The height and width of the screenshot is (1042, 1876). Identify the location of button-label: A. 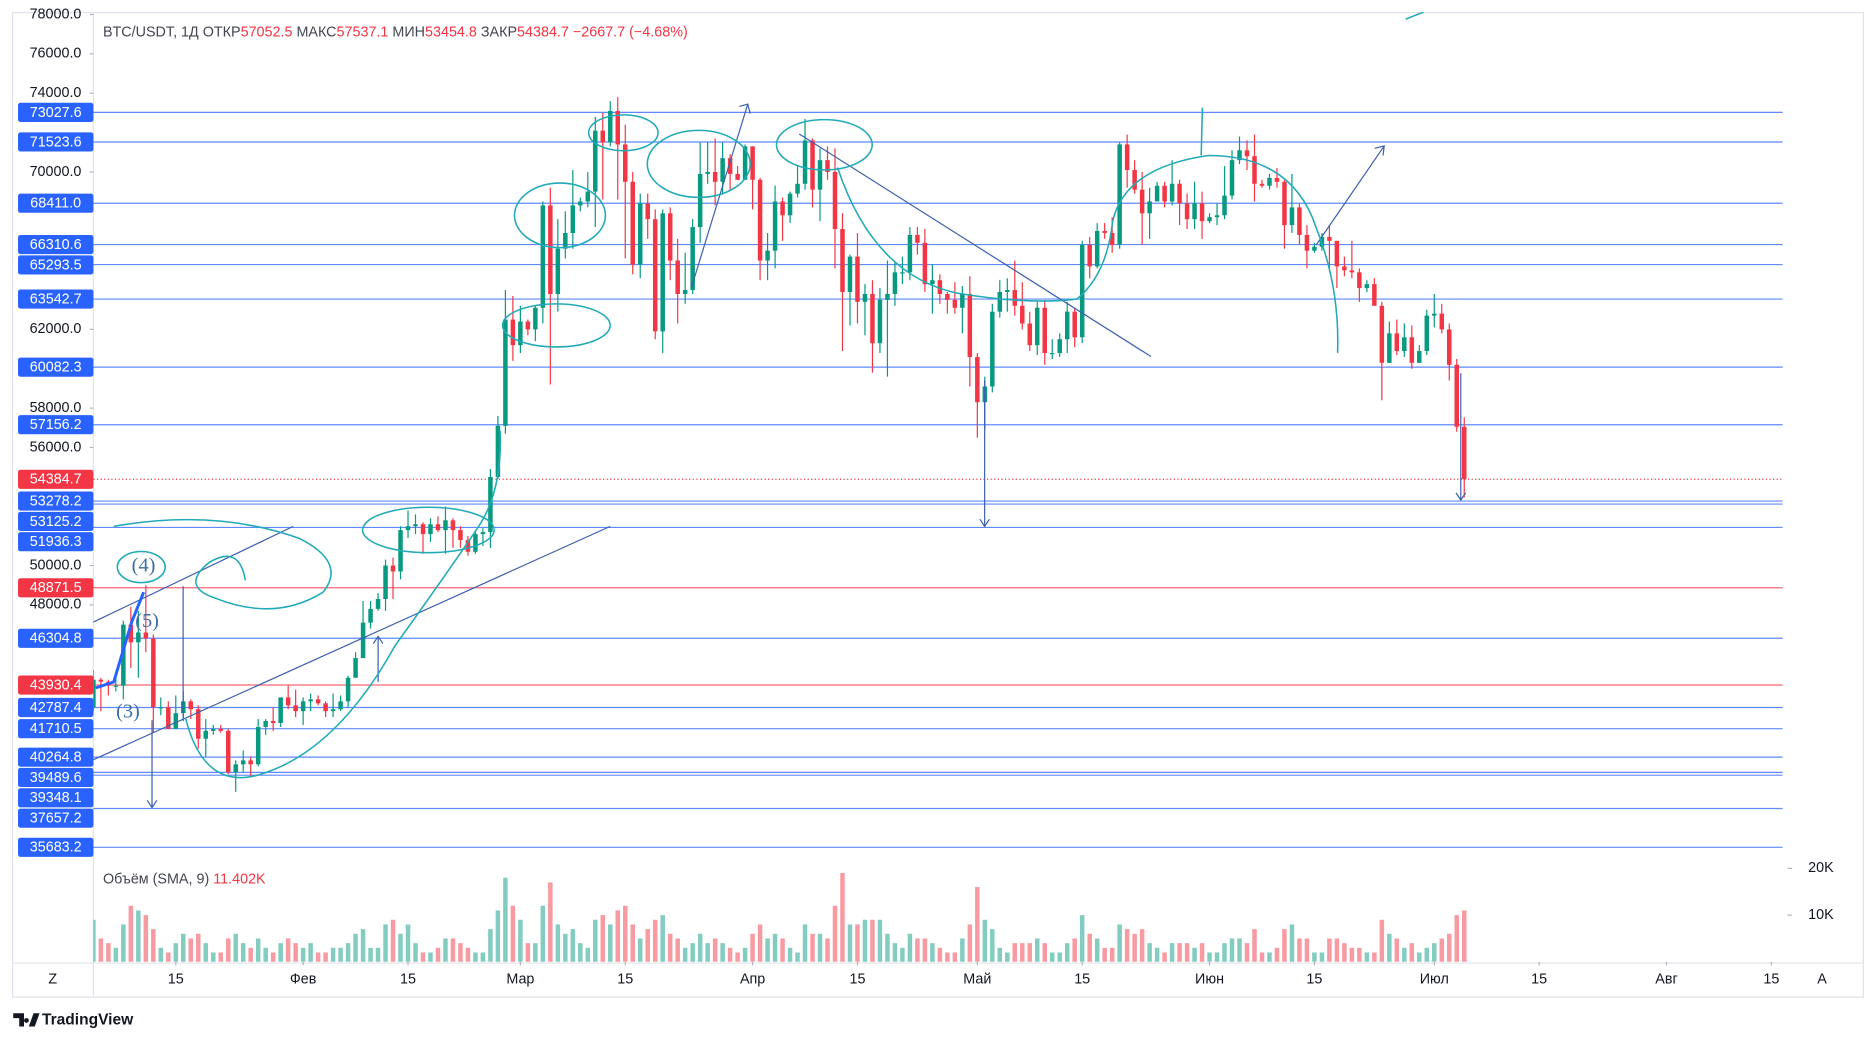
(1822, 980).